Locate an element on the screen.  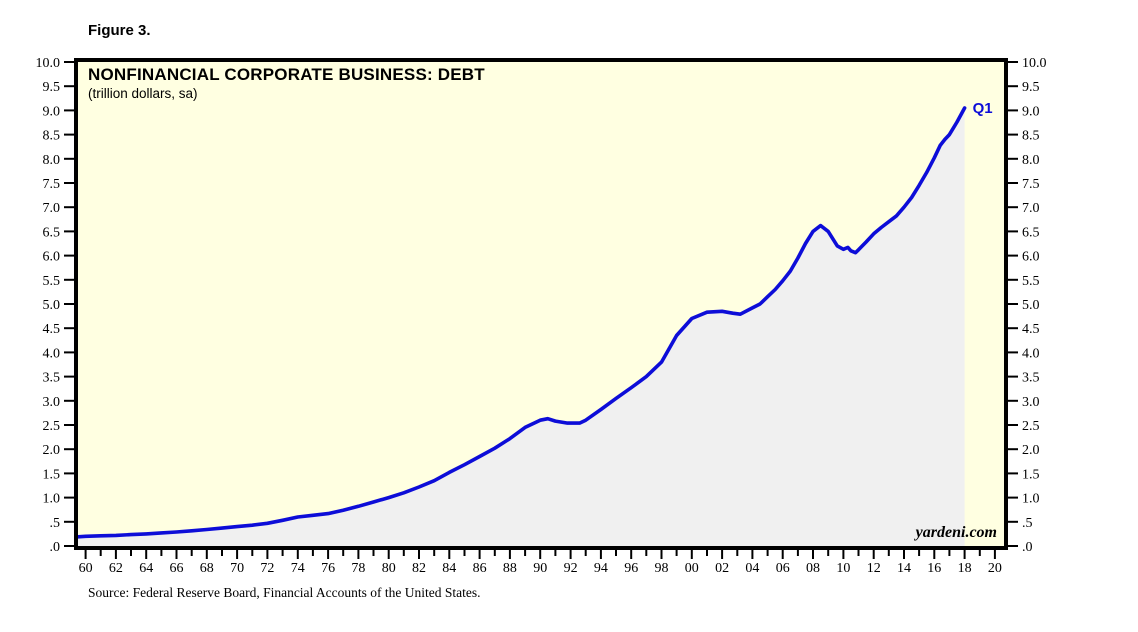
svg-text: 76 is located at coordinates (328, 568).